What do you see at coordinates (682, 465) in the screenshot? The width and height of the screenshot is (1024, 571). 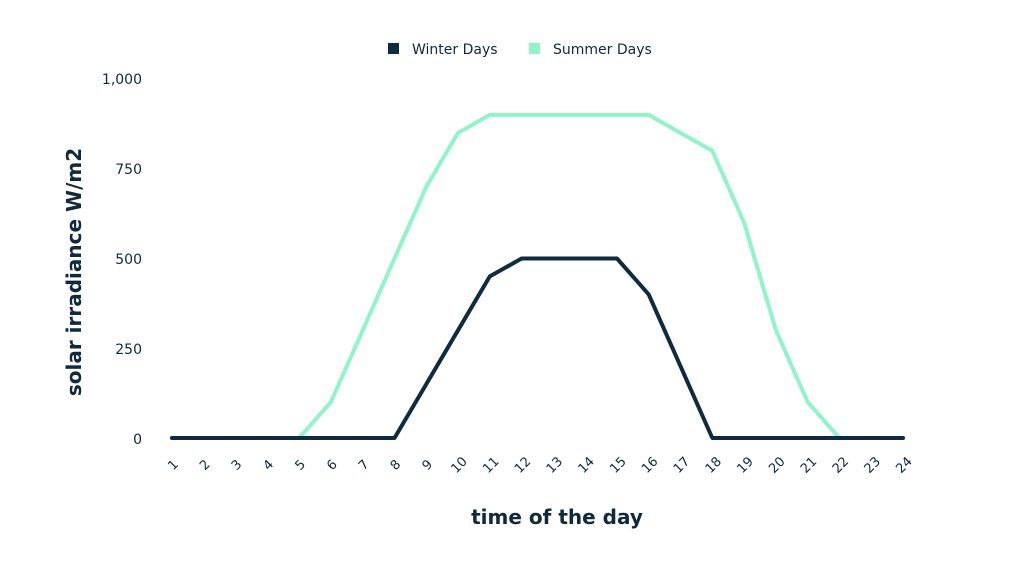 I see `x-tick-label: 17` at bounding box center [682, 465].